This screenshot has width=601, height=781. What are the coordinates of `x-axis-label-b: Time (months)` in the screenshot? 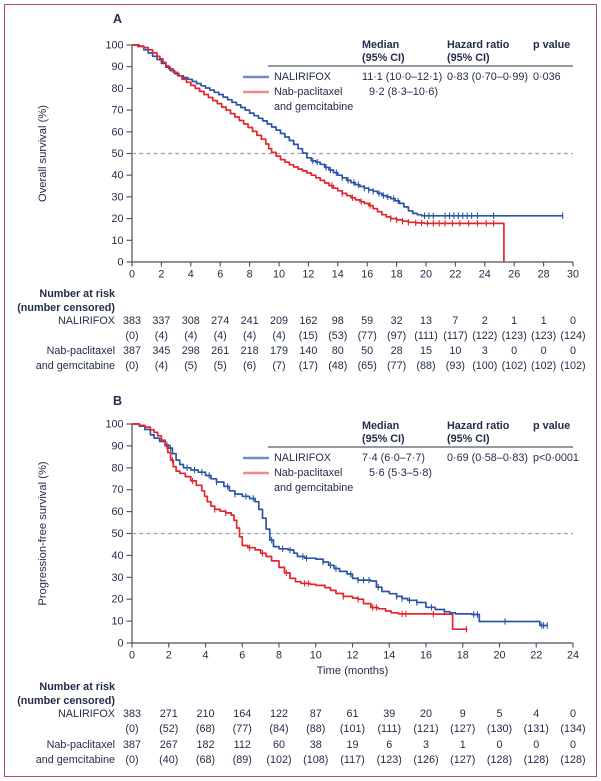 It's located at (353, 671).